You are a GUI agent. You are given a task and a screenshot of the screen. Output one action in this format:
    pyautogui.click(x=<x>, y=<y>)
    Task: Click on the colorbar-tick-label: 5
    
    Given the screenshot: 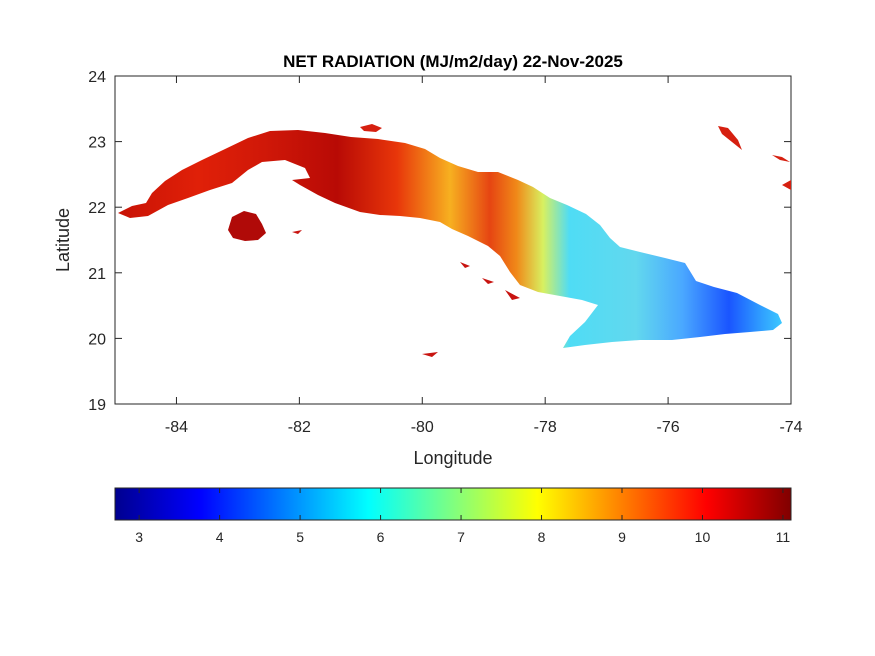 What is the action you would take?
    pyautogui.click(x=300, y=537)
    